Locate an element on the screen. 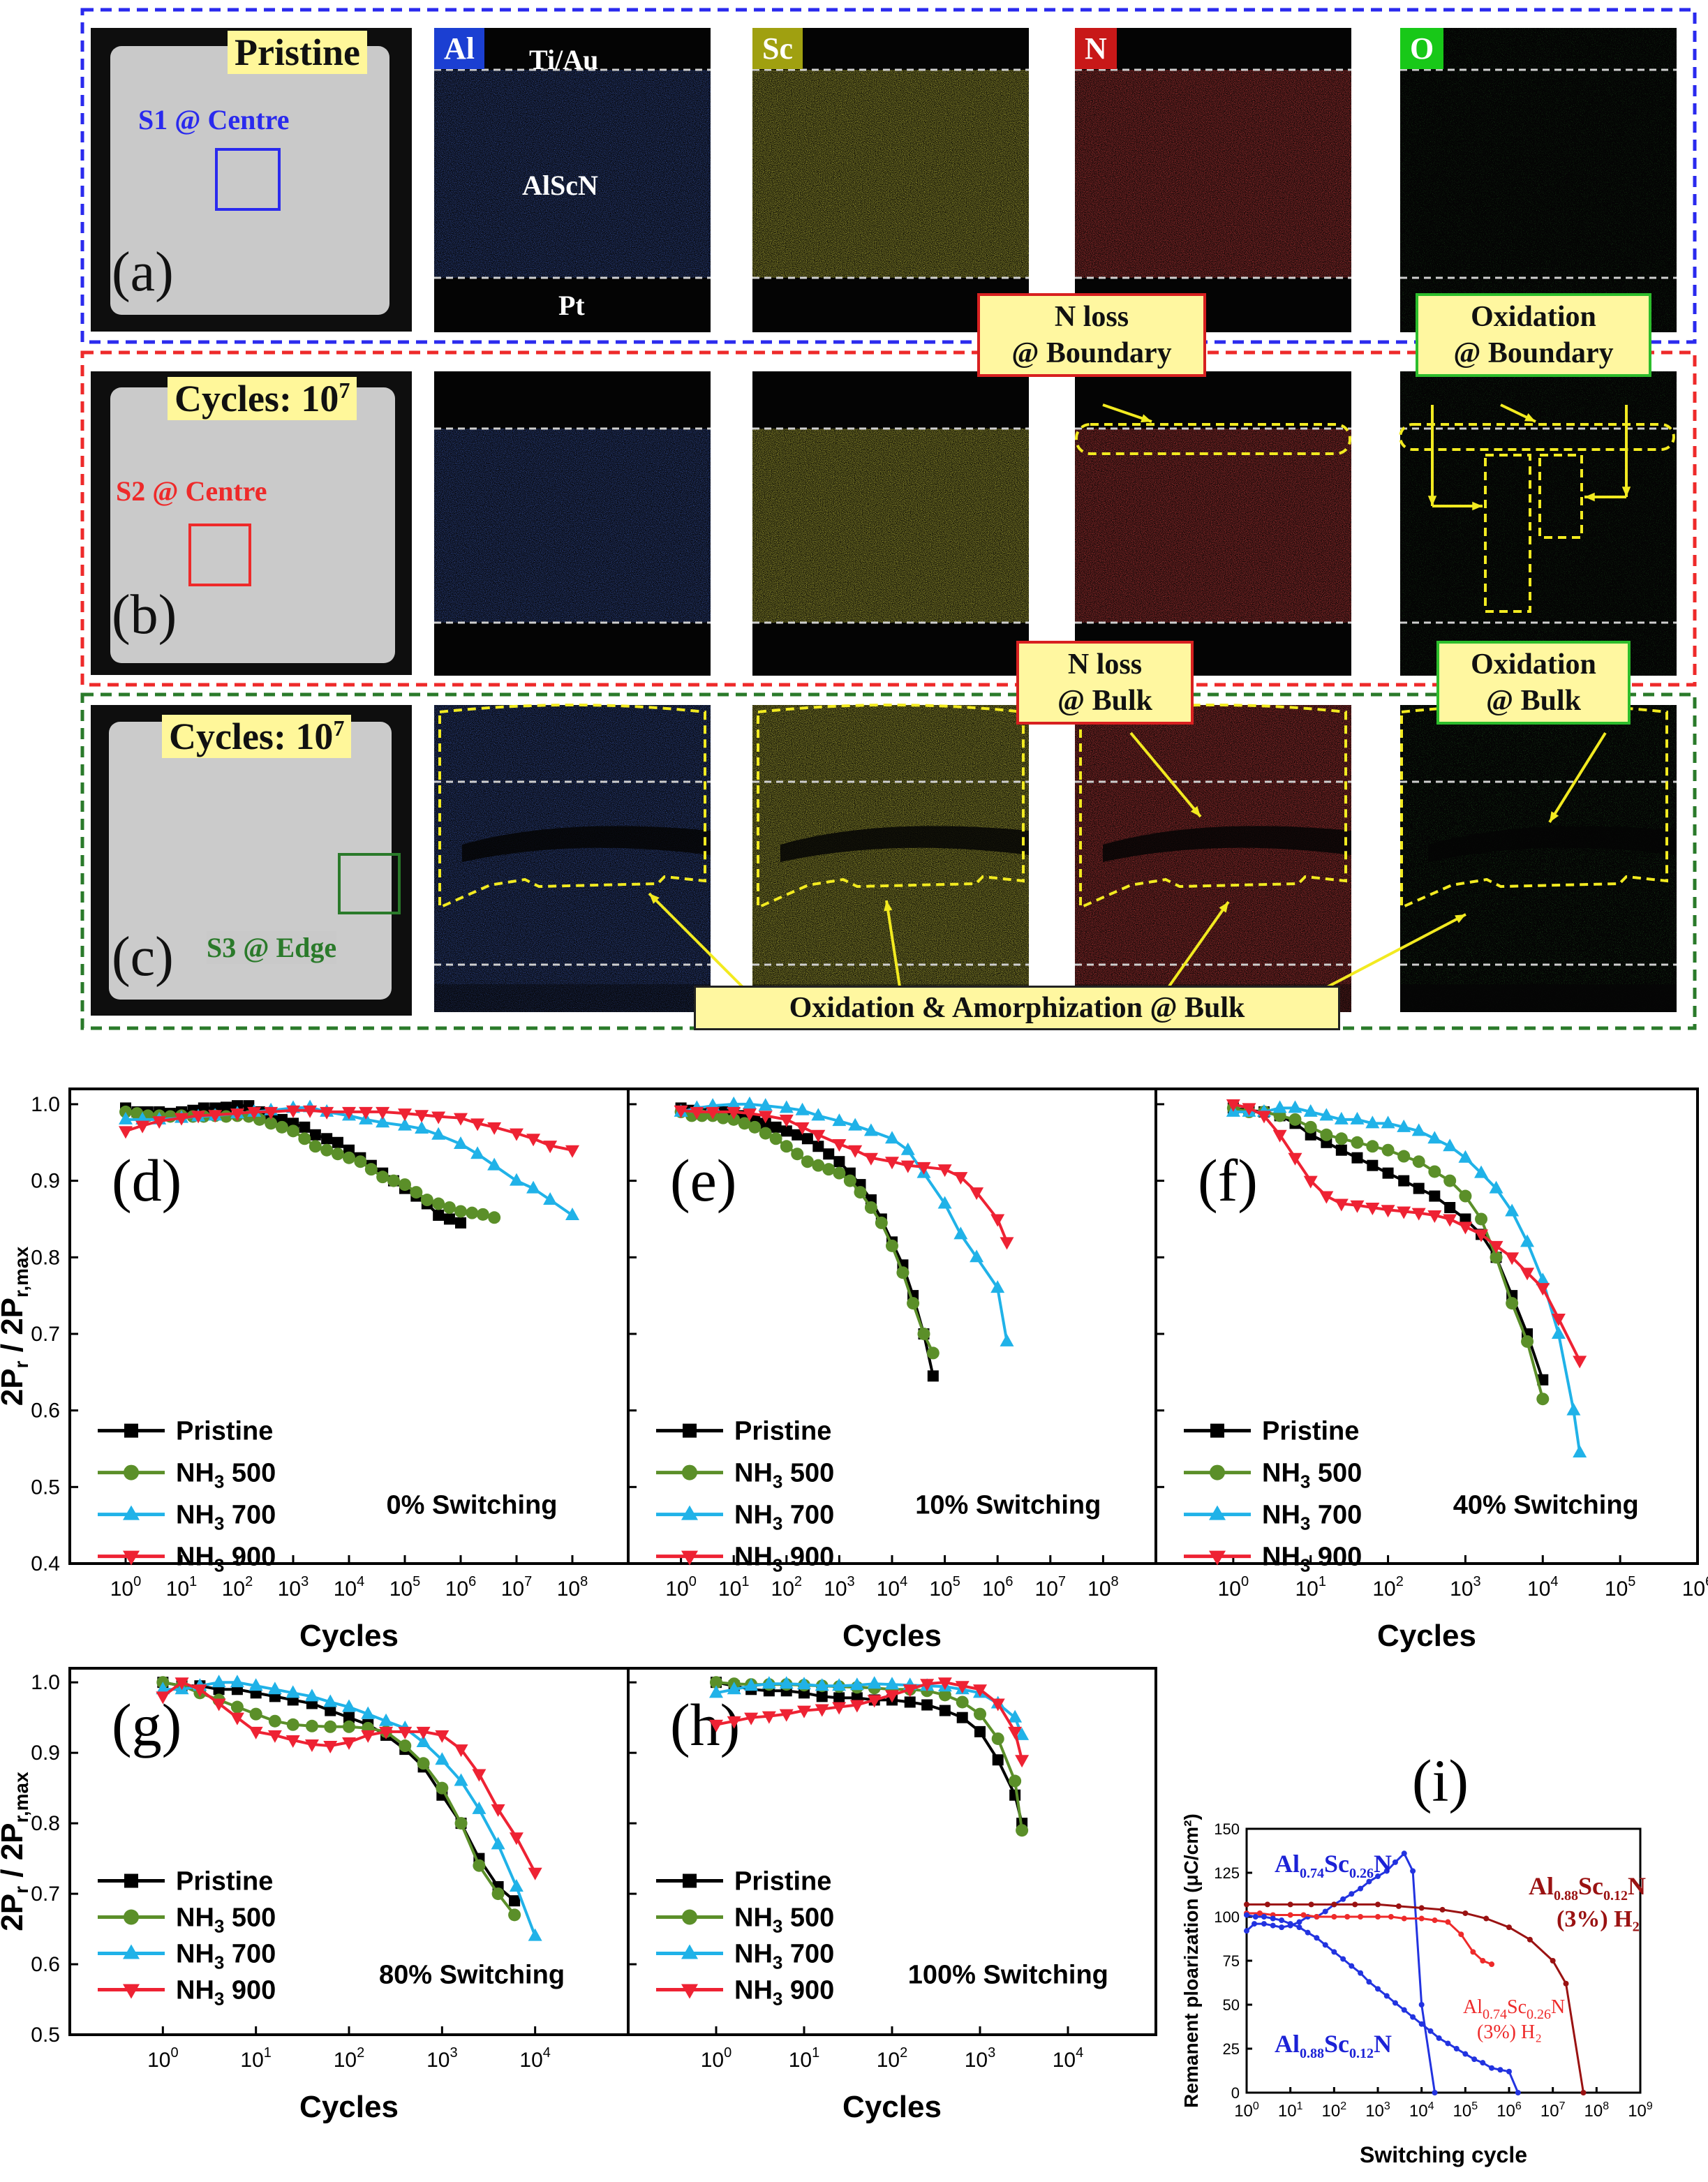 The width and height of the screenshot is (1708, 2182). panel-letter: (g) is located at coordinates (146, 1724).